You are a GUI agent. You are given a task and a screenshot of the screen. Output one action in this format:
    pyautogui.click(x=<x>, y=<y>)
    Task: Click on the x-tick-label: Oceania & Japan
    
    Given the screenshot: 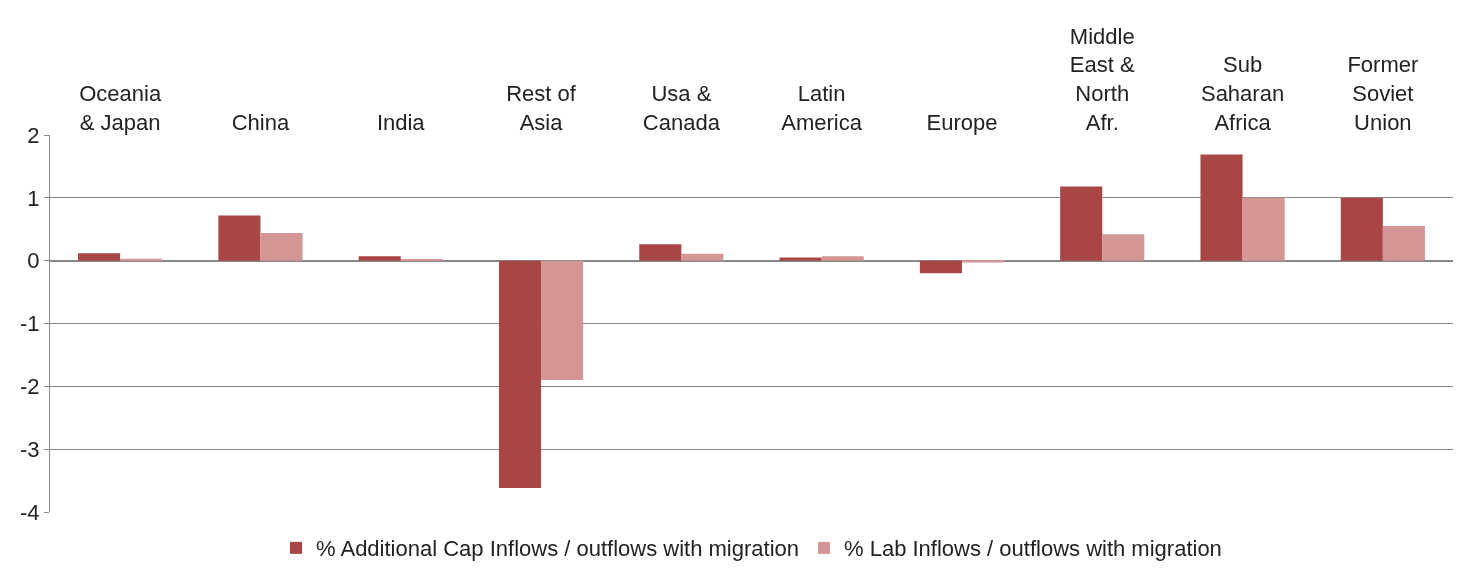 What is the action you would take?
    pyautogui.click(x=120, y=108)
    